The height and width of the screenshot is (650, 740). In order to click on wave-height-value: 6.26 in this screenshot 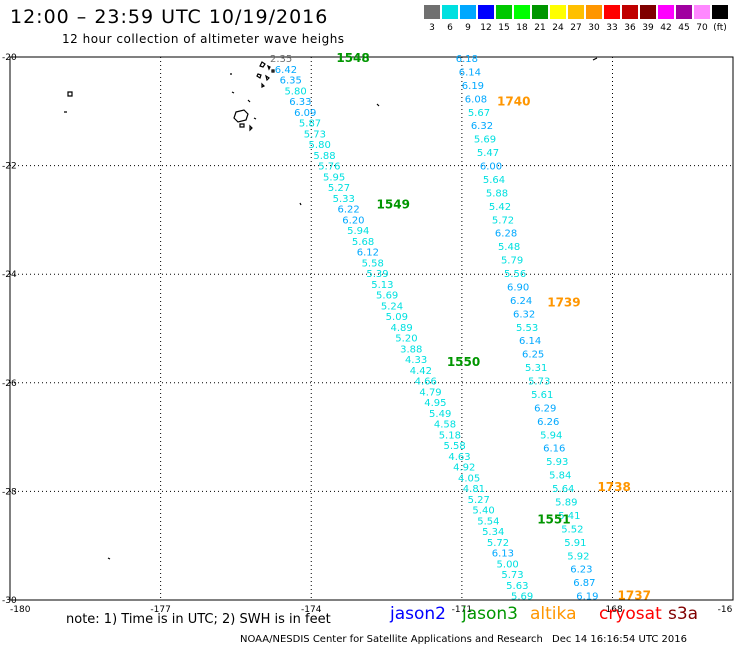, I will do `click(548, 422)`.